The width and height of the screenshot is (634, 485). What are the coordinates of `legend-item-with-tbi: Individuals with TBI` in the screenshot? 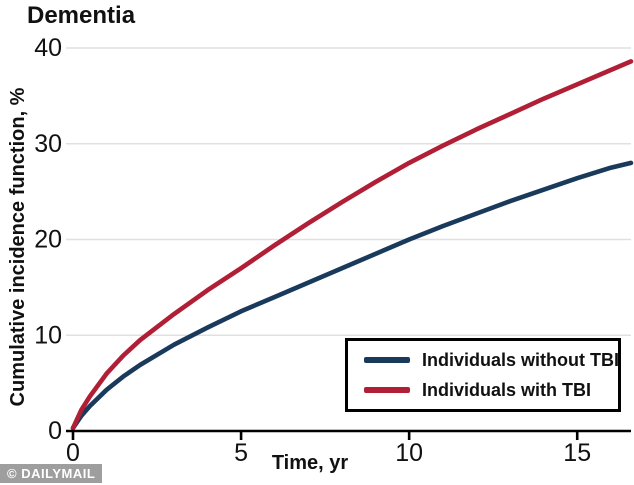 It's located at (491, 390).